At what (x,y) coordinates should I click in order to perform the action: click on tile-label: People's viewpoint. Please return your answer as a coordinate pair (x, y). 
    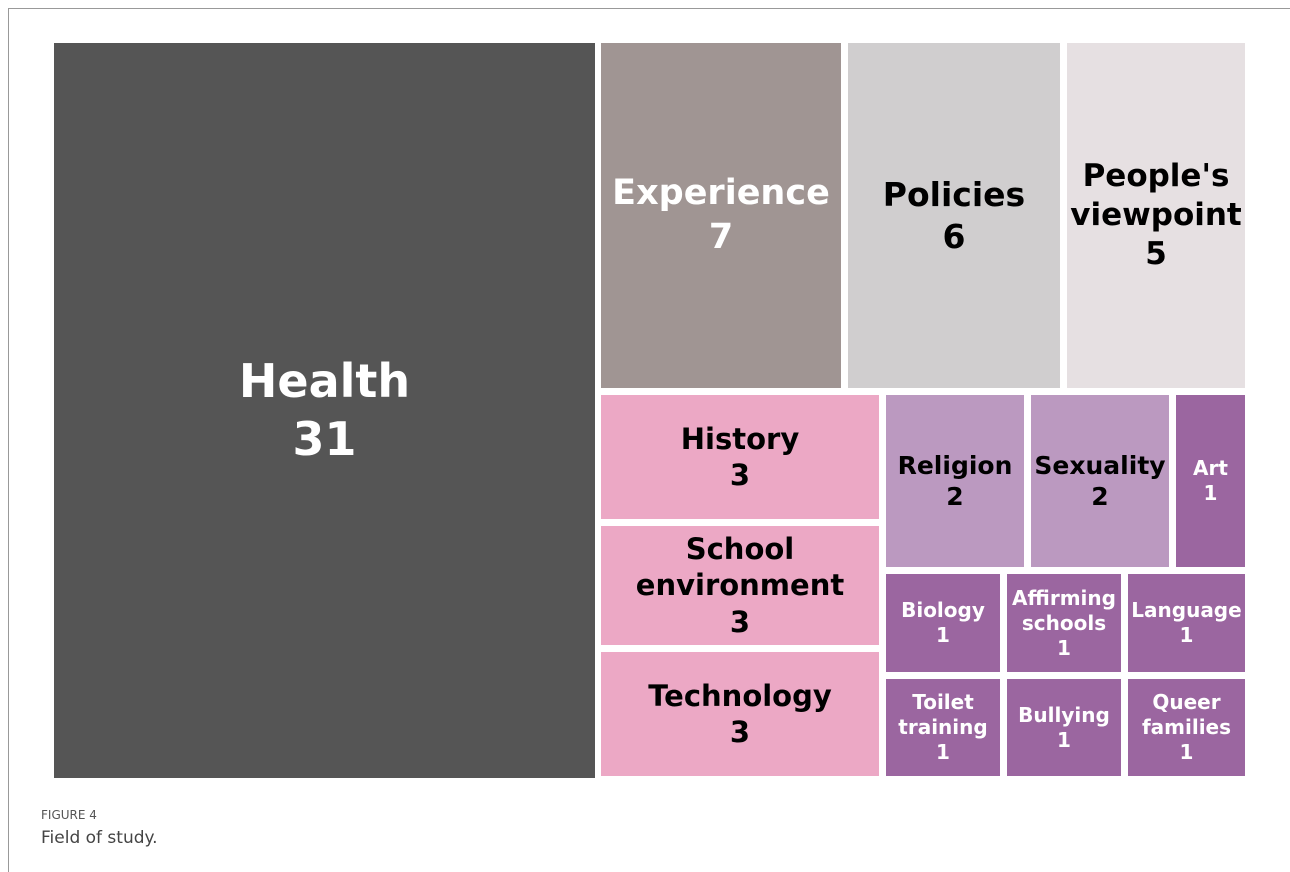
    Looking at the image, I should click on (1156, 196).